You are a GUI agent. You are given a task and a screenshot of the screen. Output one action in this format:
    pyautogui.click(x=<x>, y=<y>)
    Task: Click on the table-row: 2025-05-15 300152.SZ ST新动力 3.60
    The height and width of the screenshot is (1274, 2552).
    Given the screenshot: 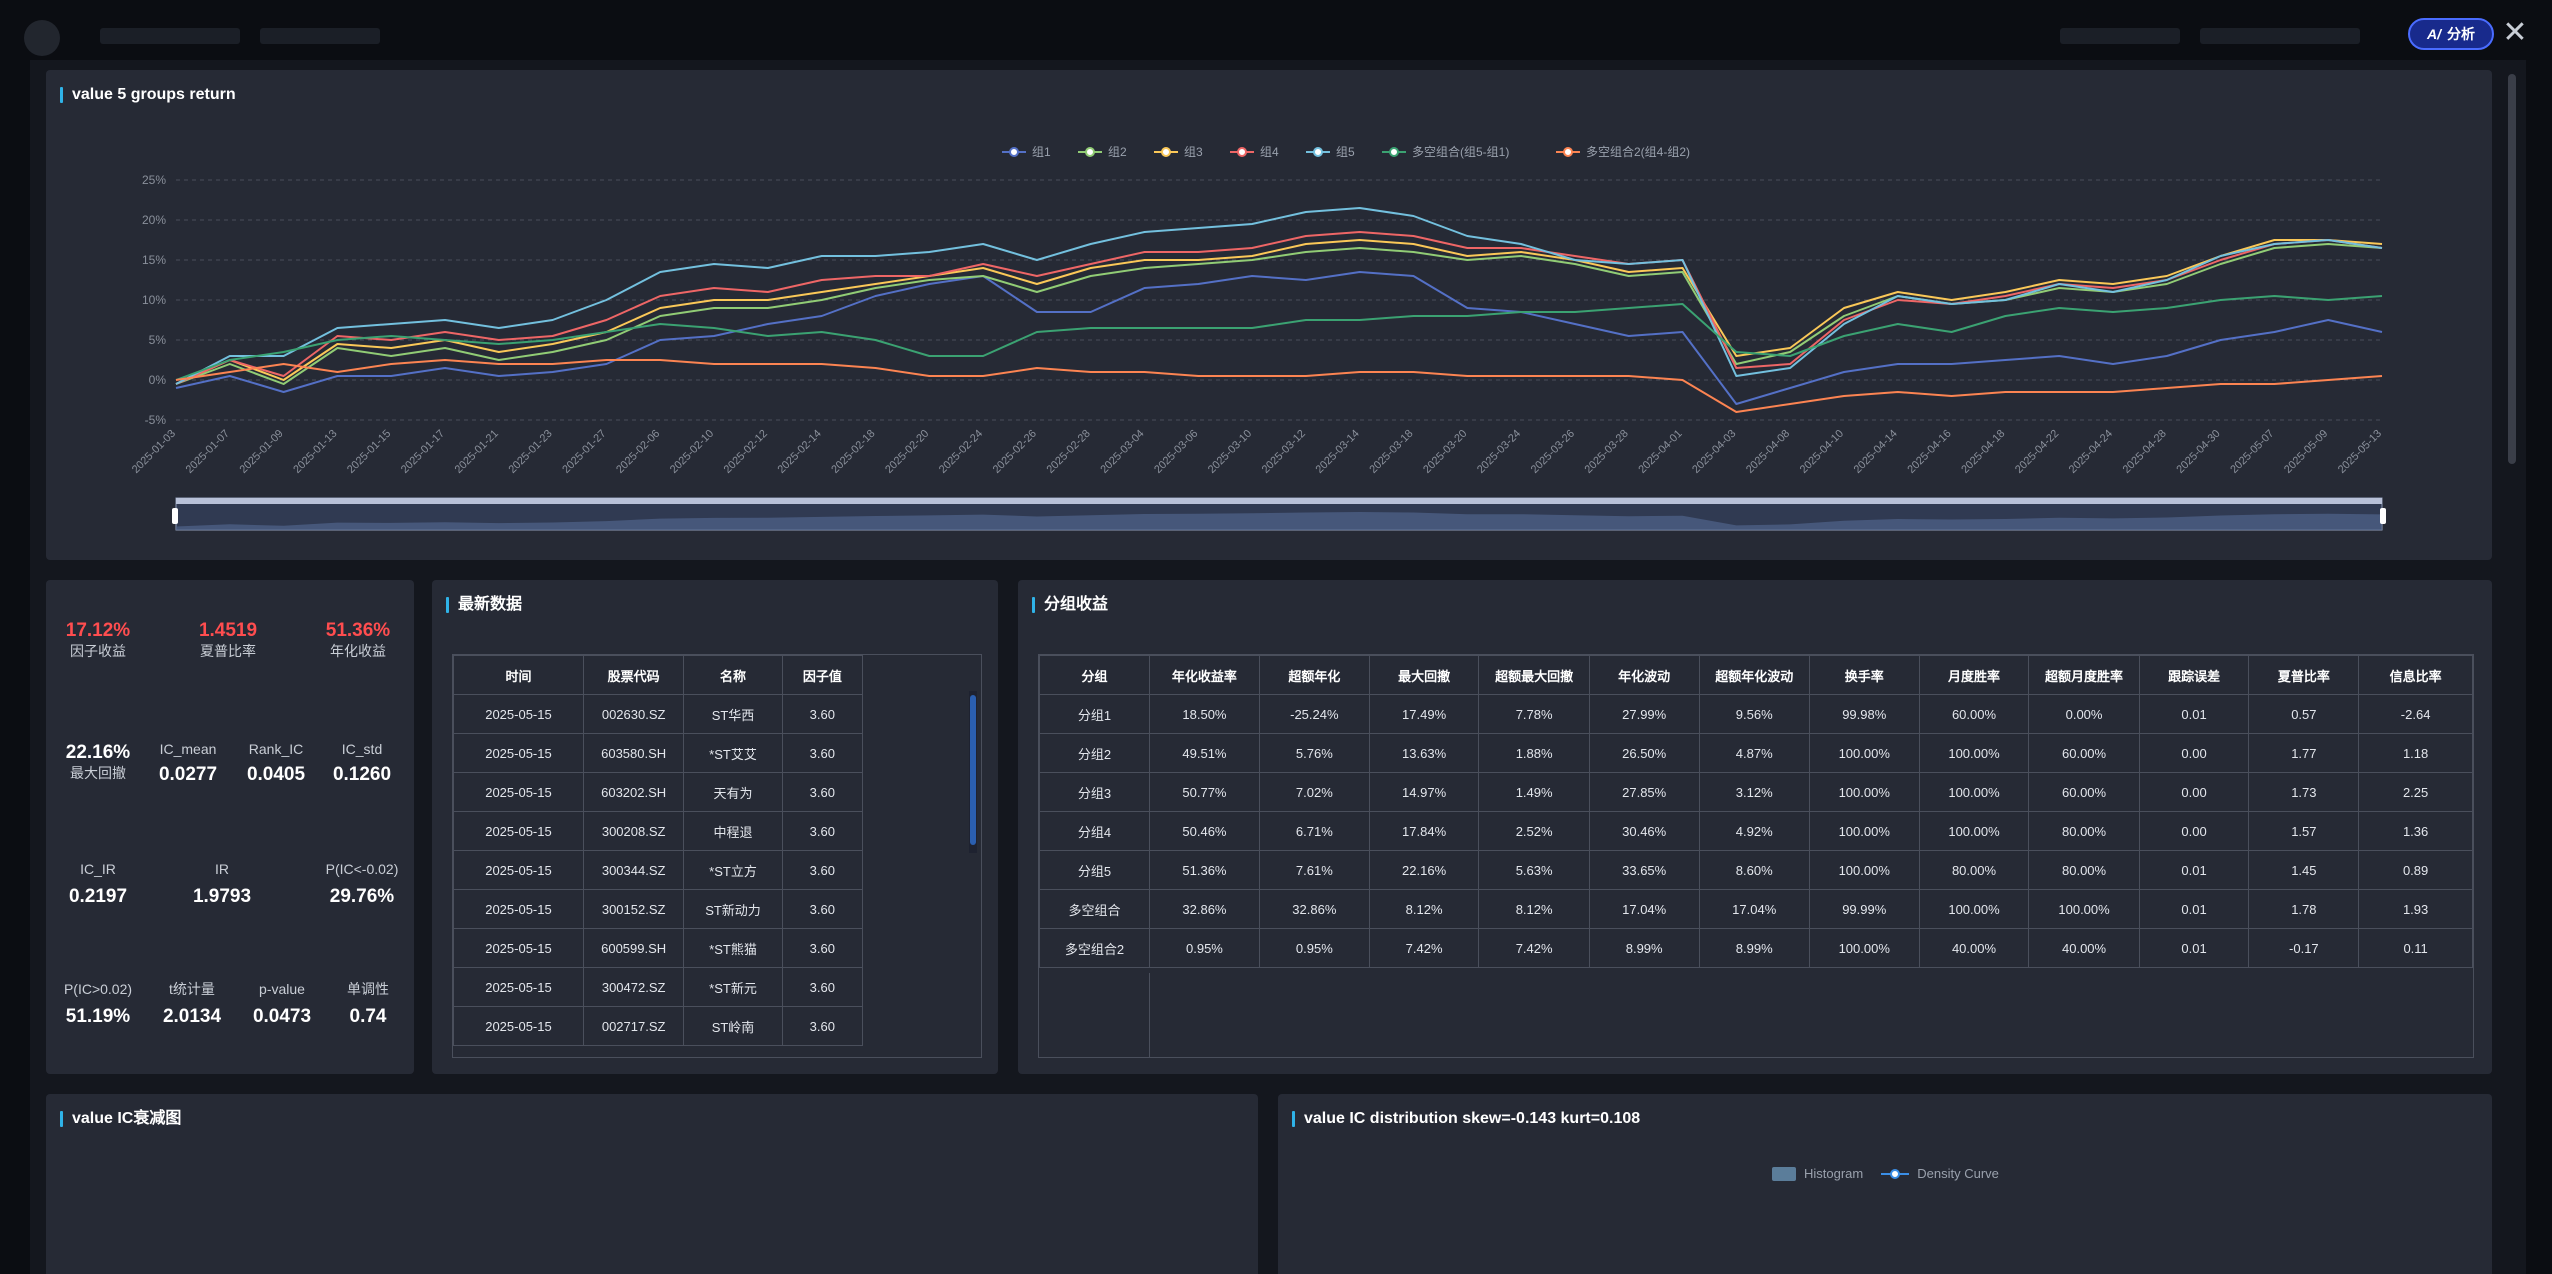 What is the action you would take?
    pyautogui.click(x=658, y=909)
    